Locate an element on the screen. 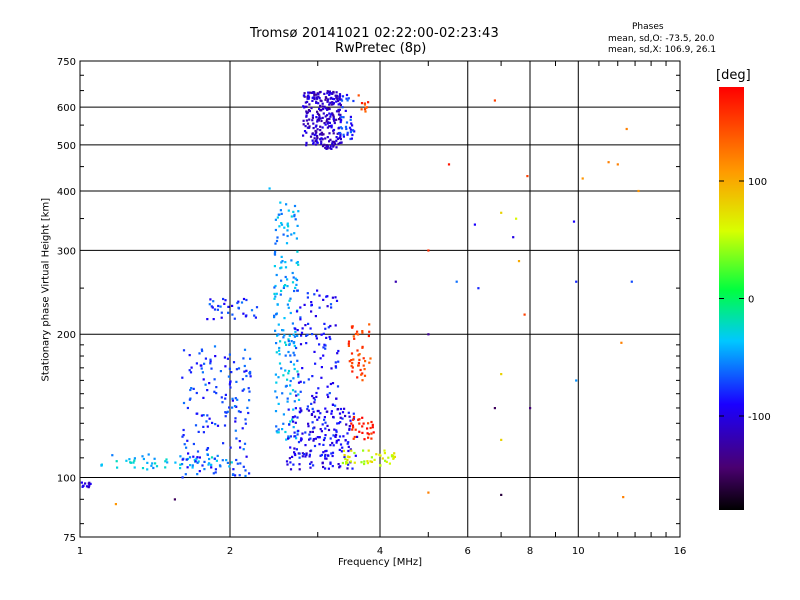 The height and width of the screenshot is (600, 800). phase-stats-title: Phases is located at coordinates (648, 27).